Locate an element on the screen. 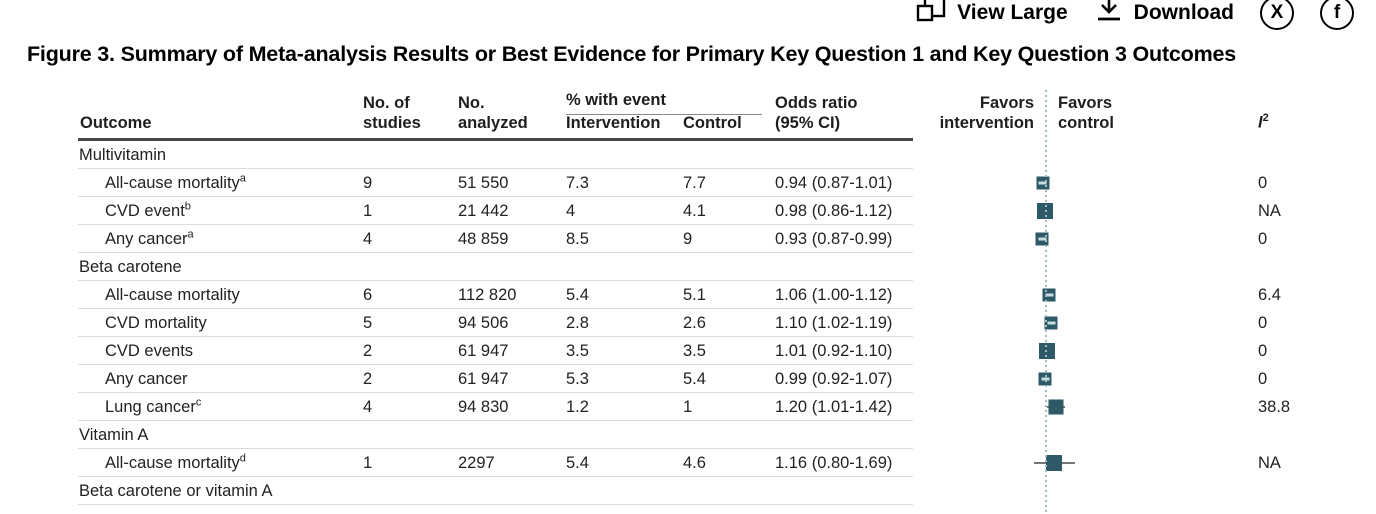 This screenshot has width=1376, height=514. figure-toolbar: View Large Download X f is located at coordinates (1134, 16).